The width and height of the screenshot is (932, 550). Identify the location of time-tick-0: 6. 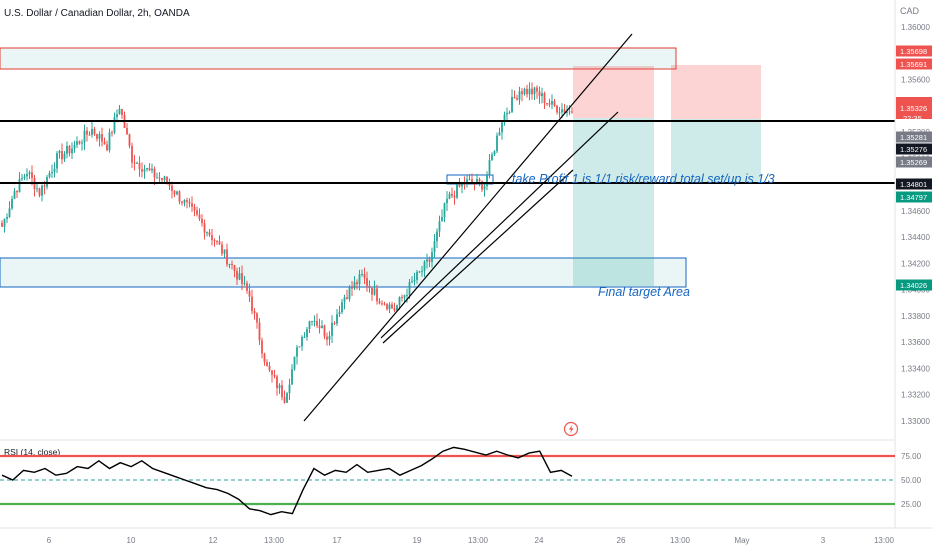
(49, 540).